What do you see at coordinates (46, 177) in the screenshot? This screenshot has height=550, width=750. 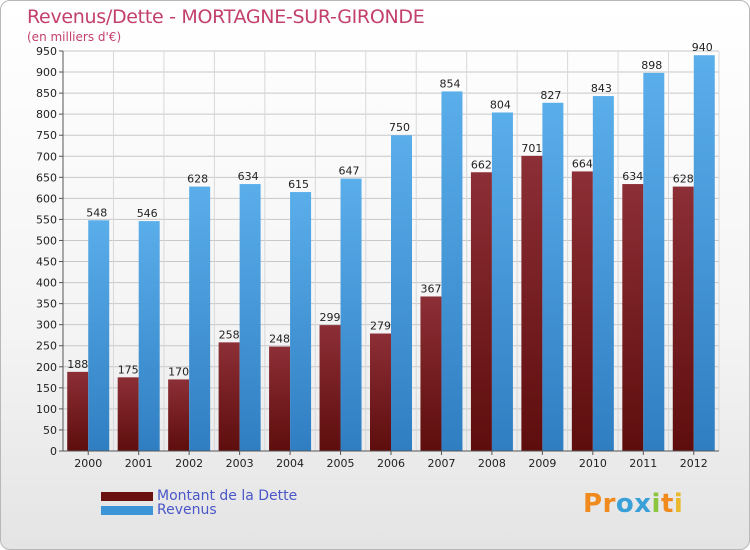 I see `y-tick-label: 650` at bounding box center [46, 177].